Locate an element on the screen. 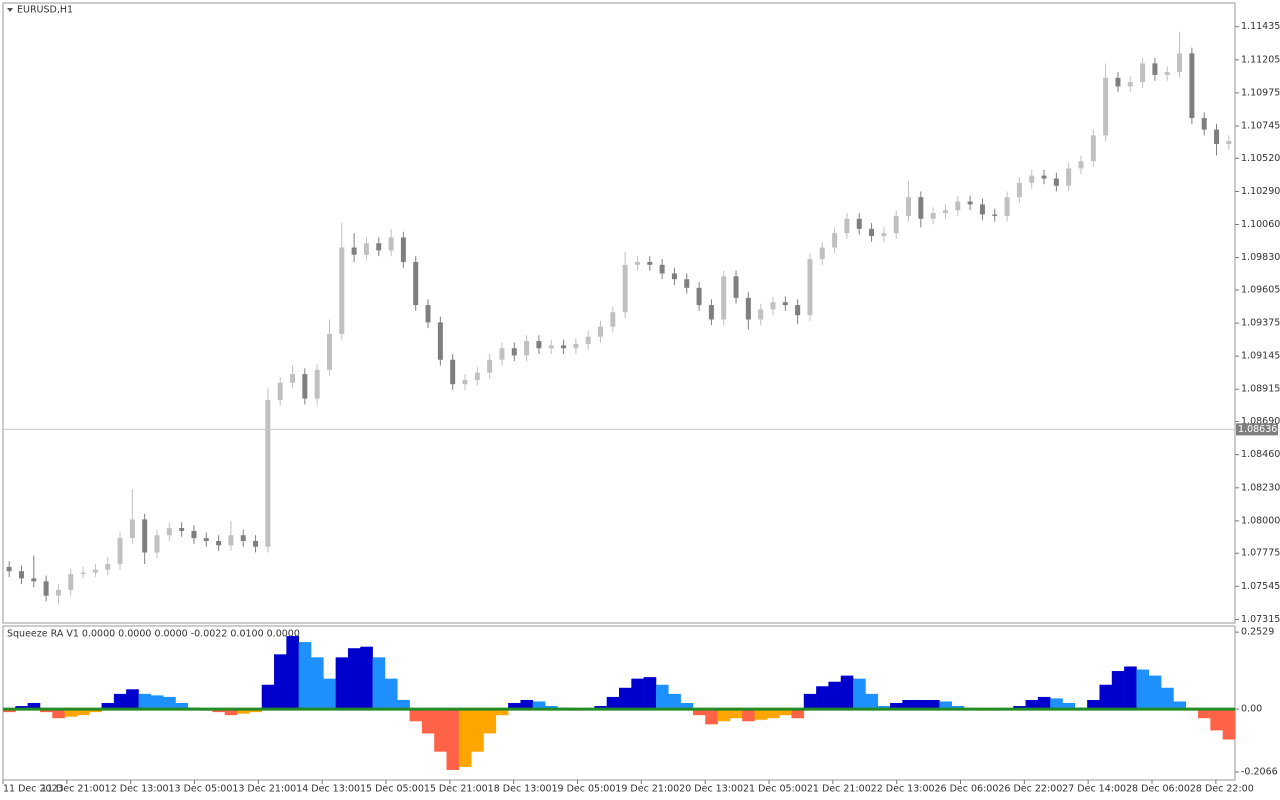 The width and height of the screenshot is (1280, 800). y-tick-label: 1.07315 is located at coordinates (1260, 619).